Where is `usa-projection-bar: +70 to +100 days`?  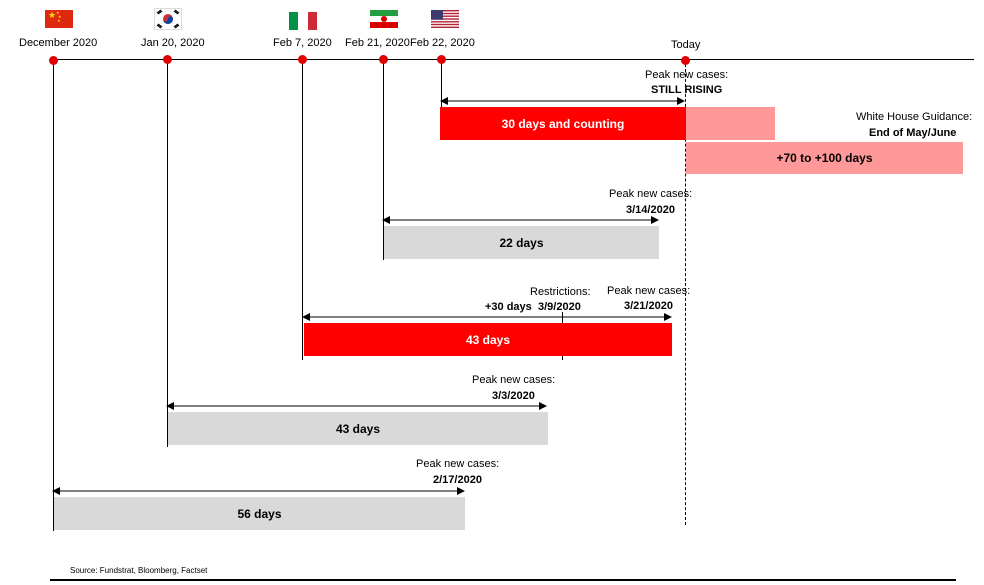
usa-projection-bar: +70 to +100 days is located at coordinates (824, 158).